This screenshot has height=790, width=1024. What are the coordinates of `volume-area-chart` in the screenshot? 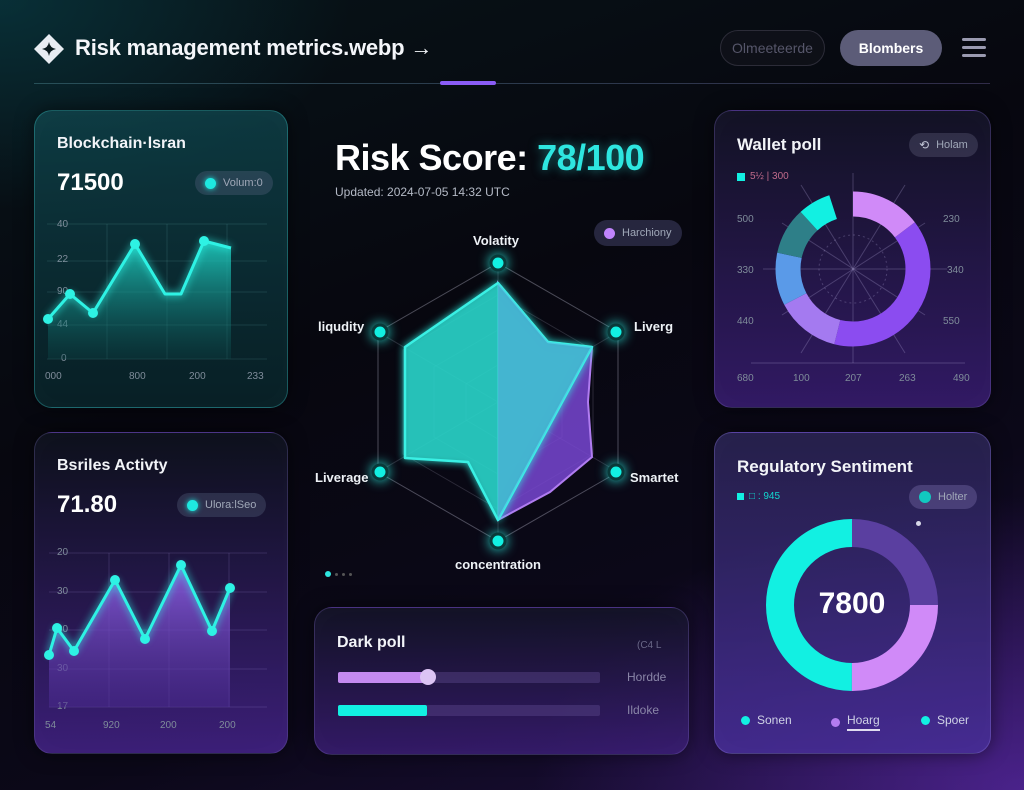 It's located at (155, 291).